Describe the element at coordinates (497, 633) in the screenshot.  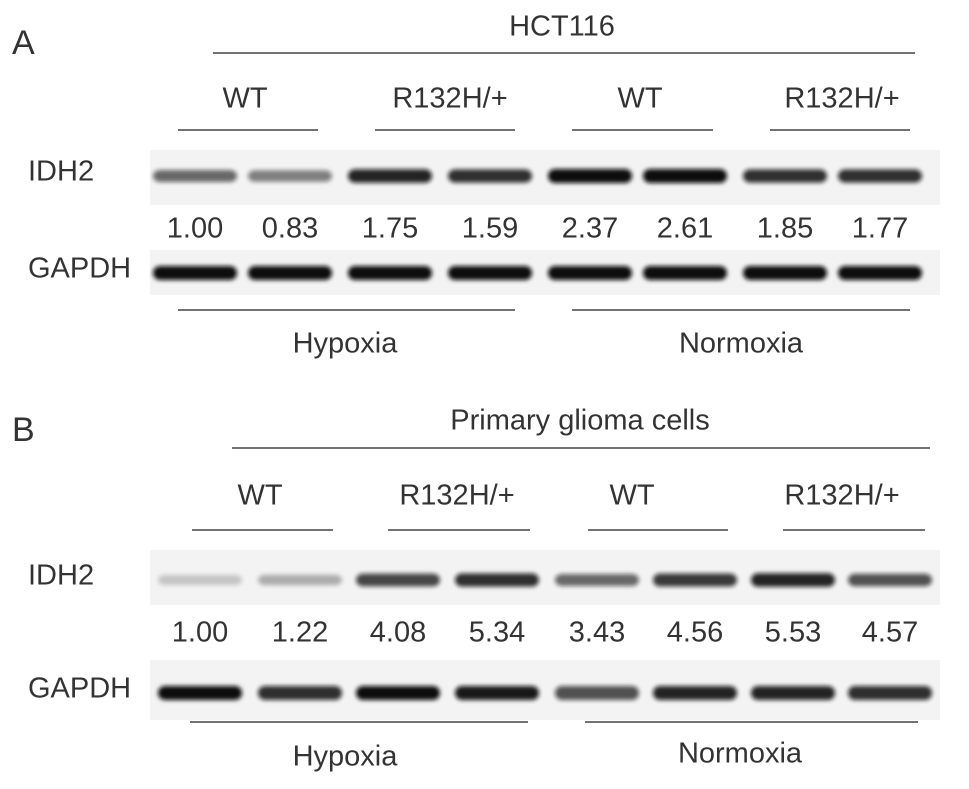
I see `quantification-value: 5.34` at that location.